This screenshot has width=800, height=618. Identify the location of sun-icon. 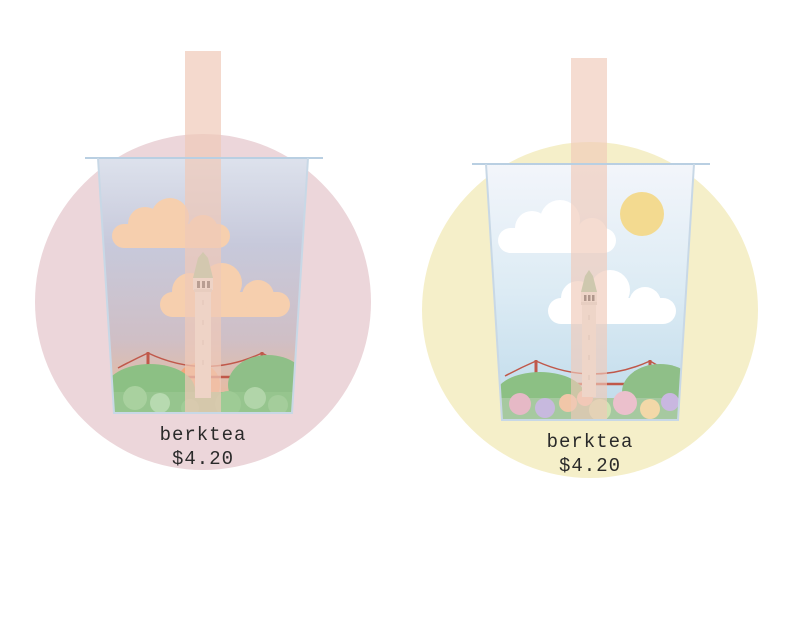
(642, 214).